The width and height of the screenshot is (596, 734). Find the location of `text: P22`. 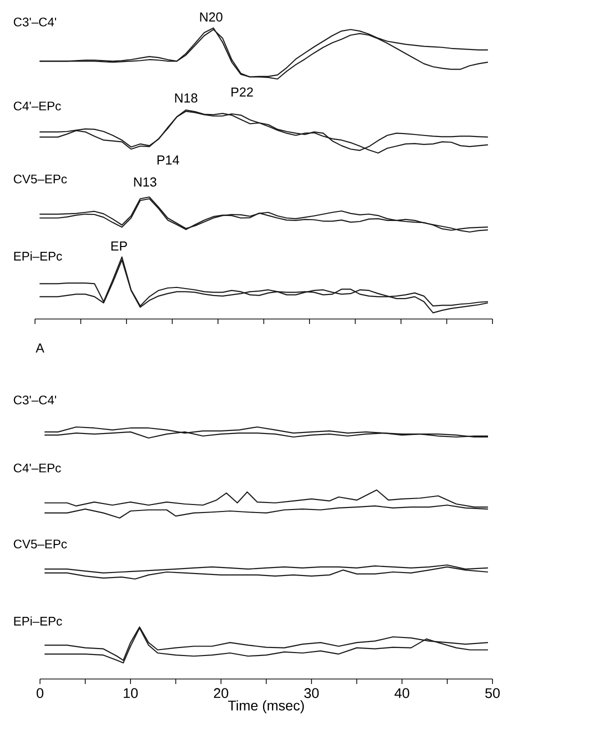

text: P22 is located at coordinates (242, 92).